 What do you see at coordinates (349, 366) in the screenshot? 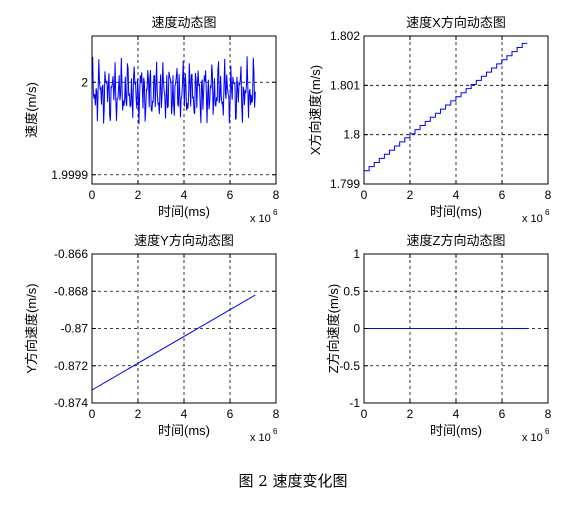
I see `y-tick-label: -0.5` at bounding box center [349, 366].